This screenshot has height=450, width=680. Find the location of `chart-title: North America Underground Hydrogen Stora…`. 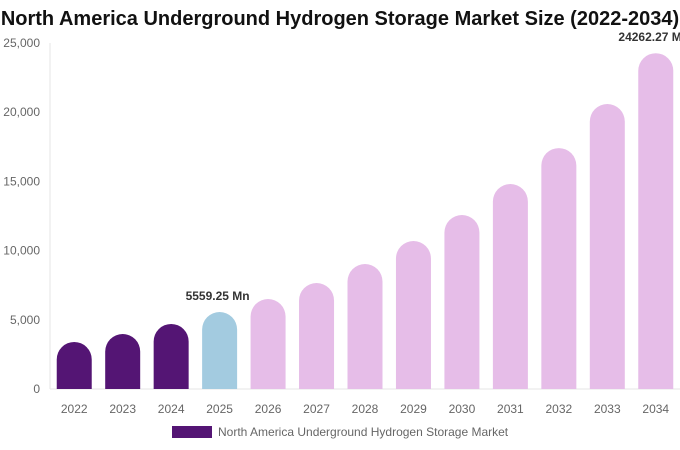

chart-title: North America Underground Hydrogen Stora… is located at coordinates (340, 19).